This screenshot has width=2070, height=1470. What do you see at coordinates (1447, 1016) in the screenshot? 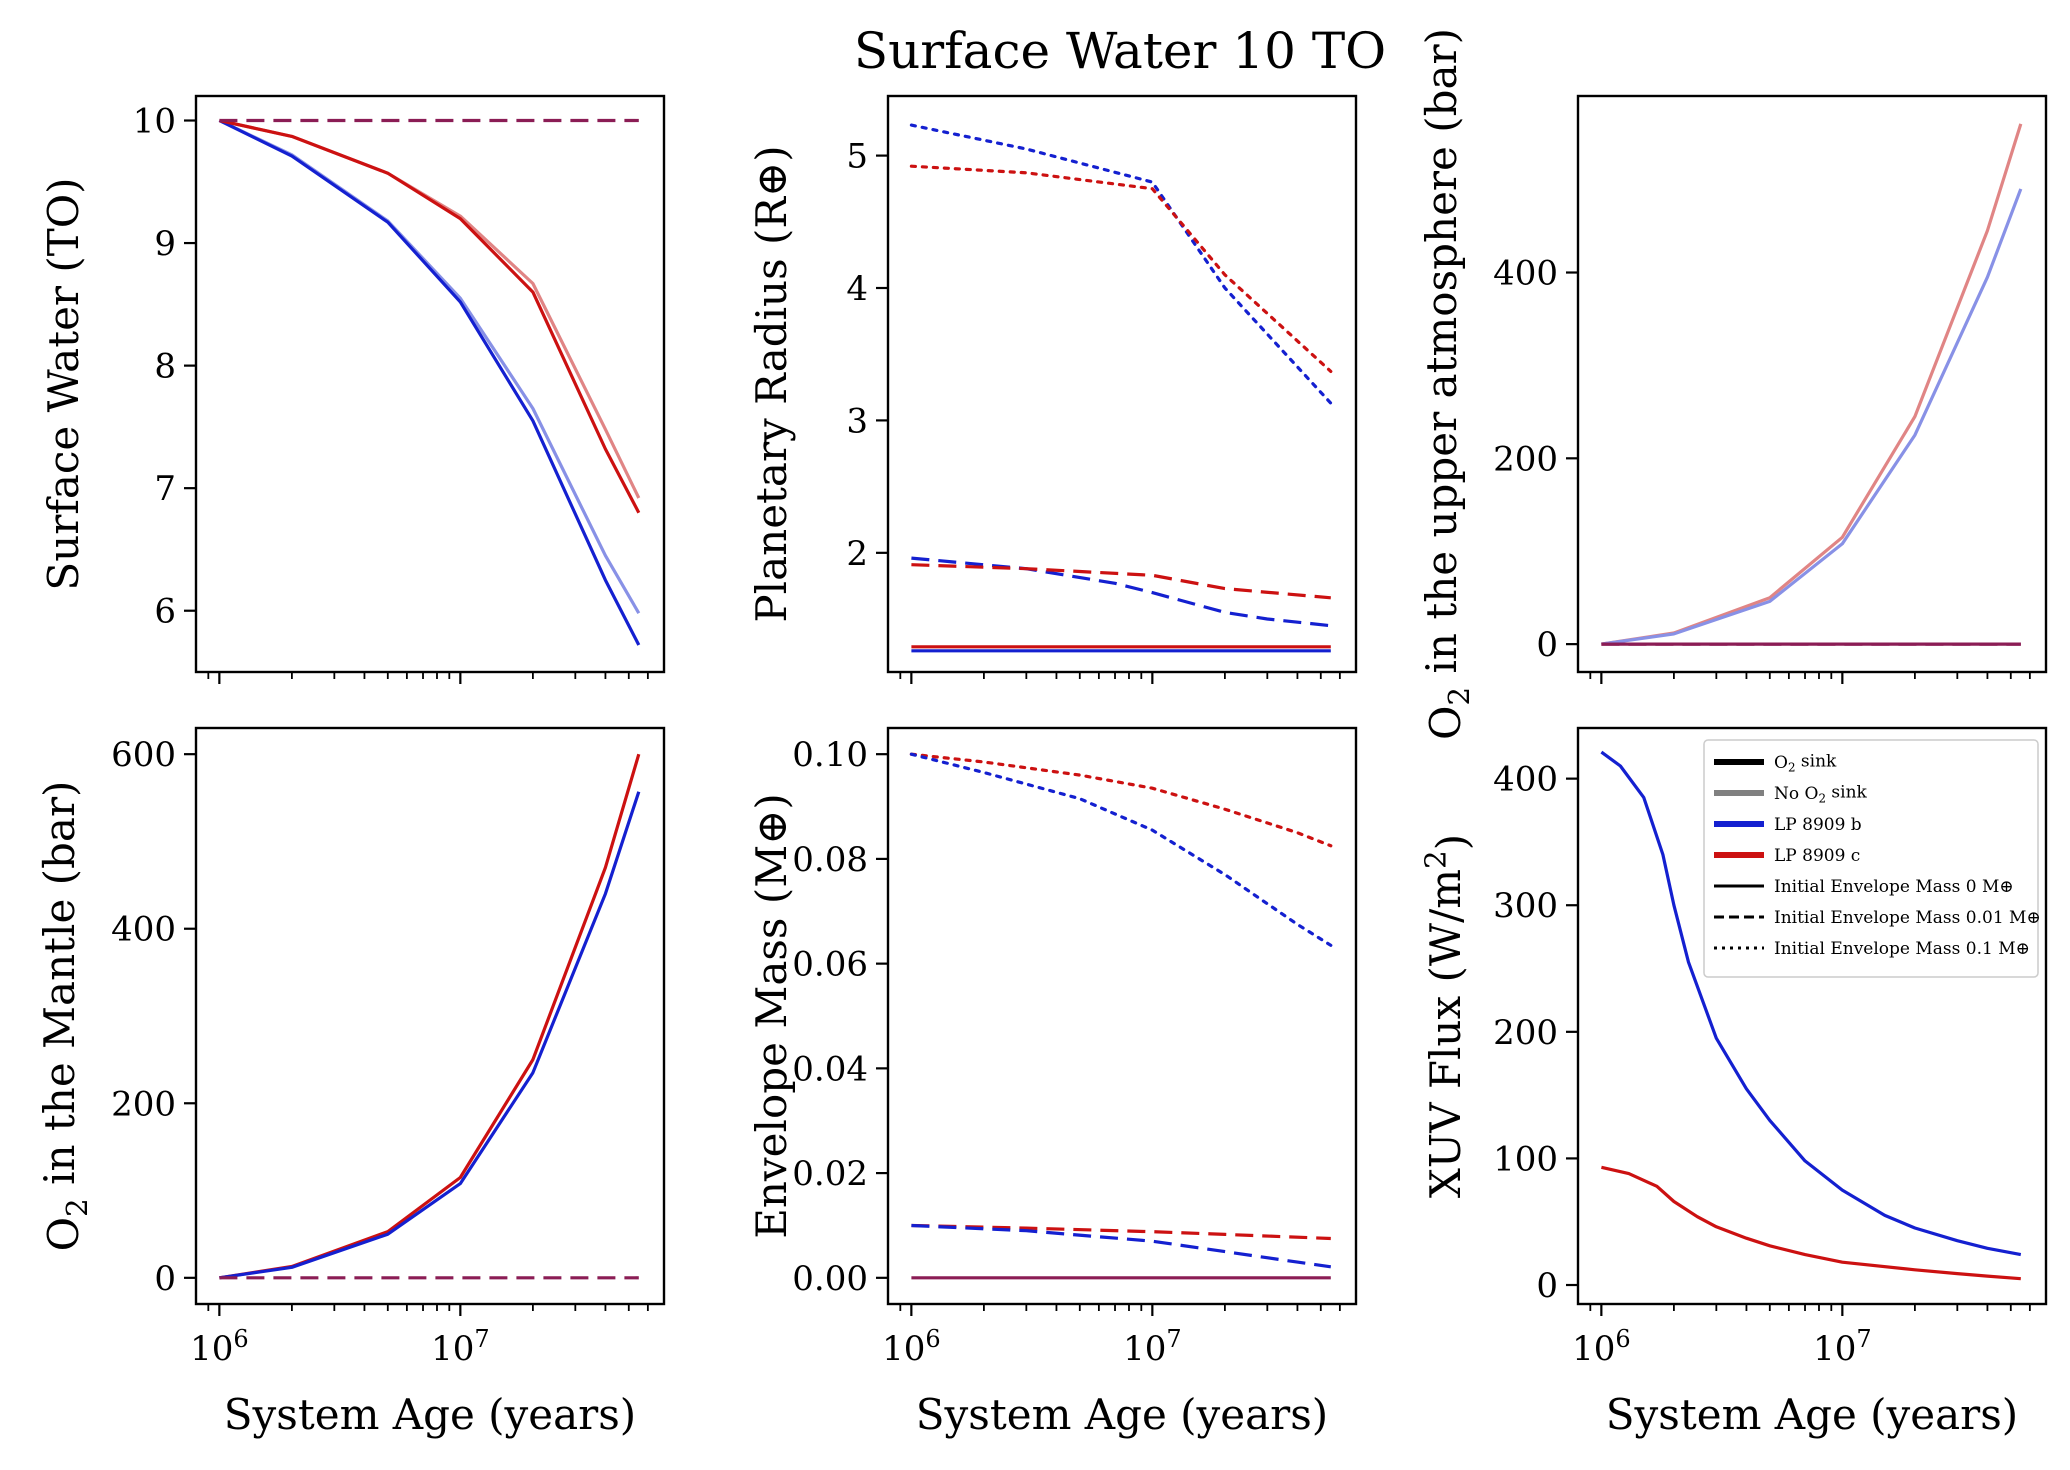
I see `y-axis-label: XUV Flux (W/m2​)` at bounding box center [1447, 1016].